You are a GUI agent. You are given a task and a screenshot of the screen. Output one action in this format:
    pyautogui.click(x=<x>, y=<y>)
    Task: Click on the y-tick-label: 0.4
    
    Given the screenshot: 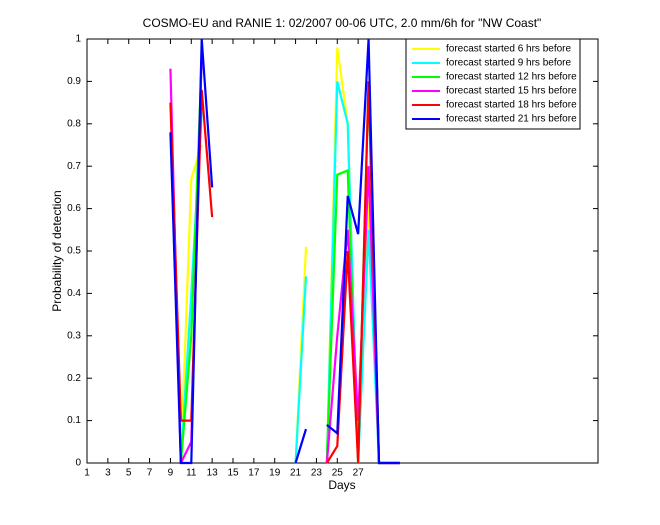 What is the action you would take?
    pyautogui.click(x=74, y=293)
    